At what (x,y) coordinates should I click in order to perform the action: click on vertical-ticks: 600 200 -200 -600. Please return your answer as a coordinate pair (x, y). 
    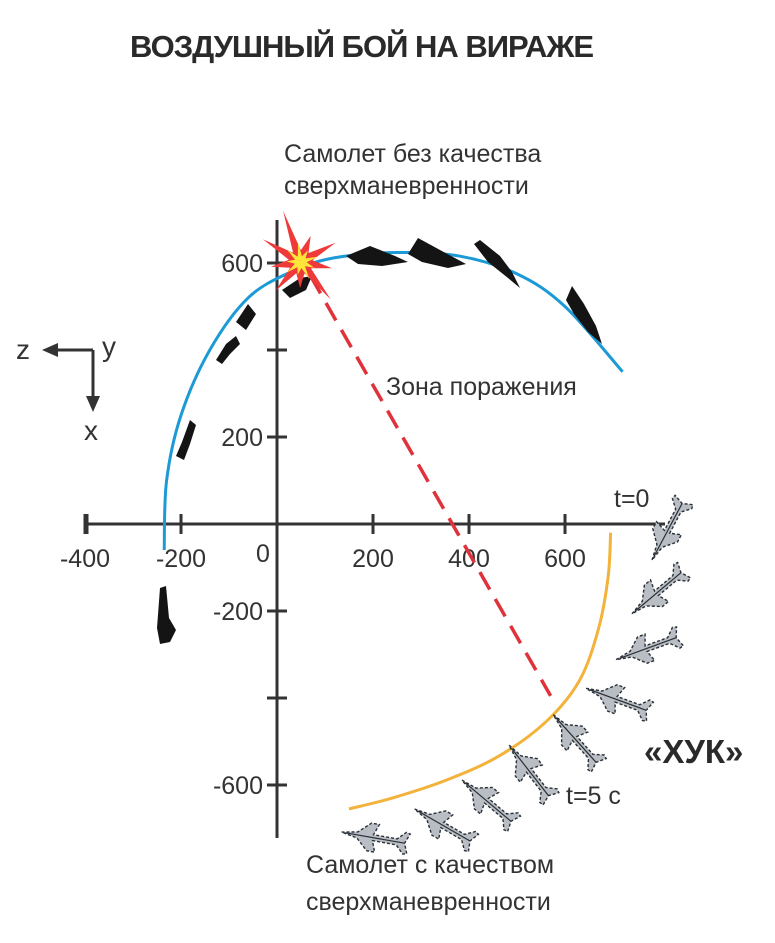
    Looking at the image, I should click on (250, 525).